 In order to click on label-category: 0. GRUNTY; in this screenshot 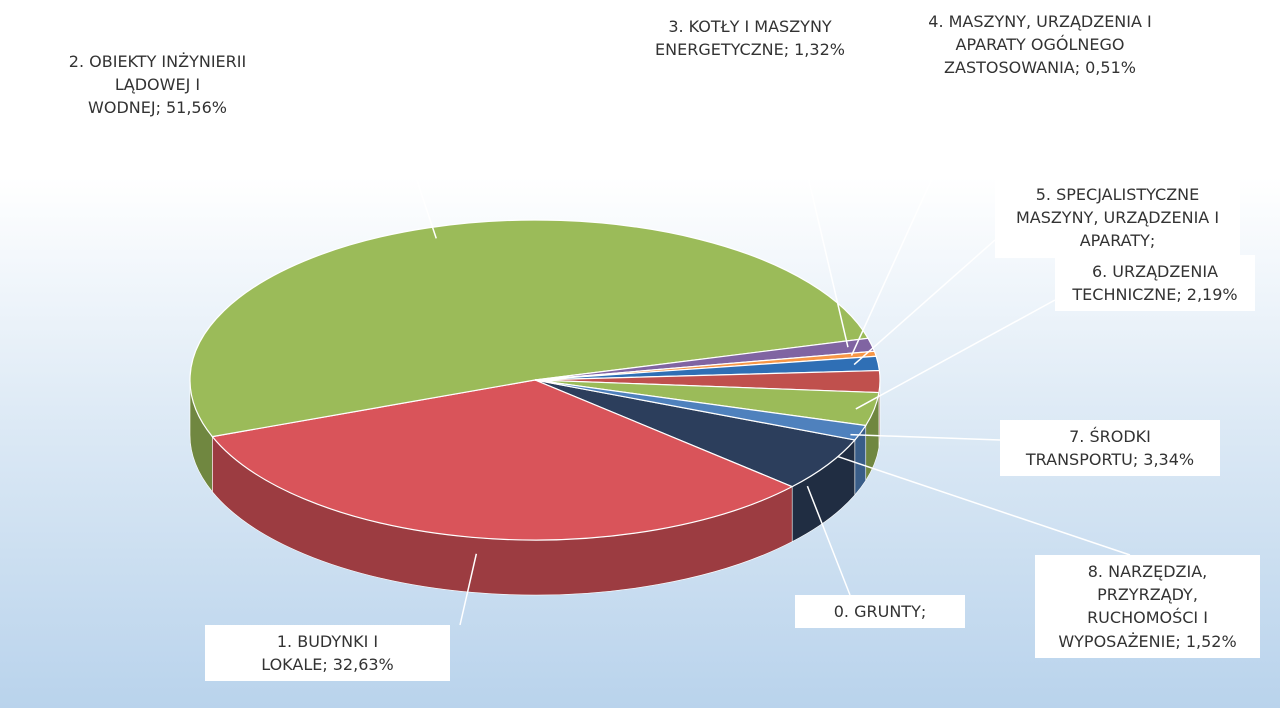, I will do `click(880, 611)`.